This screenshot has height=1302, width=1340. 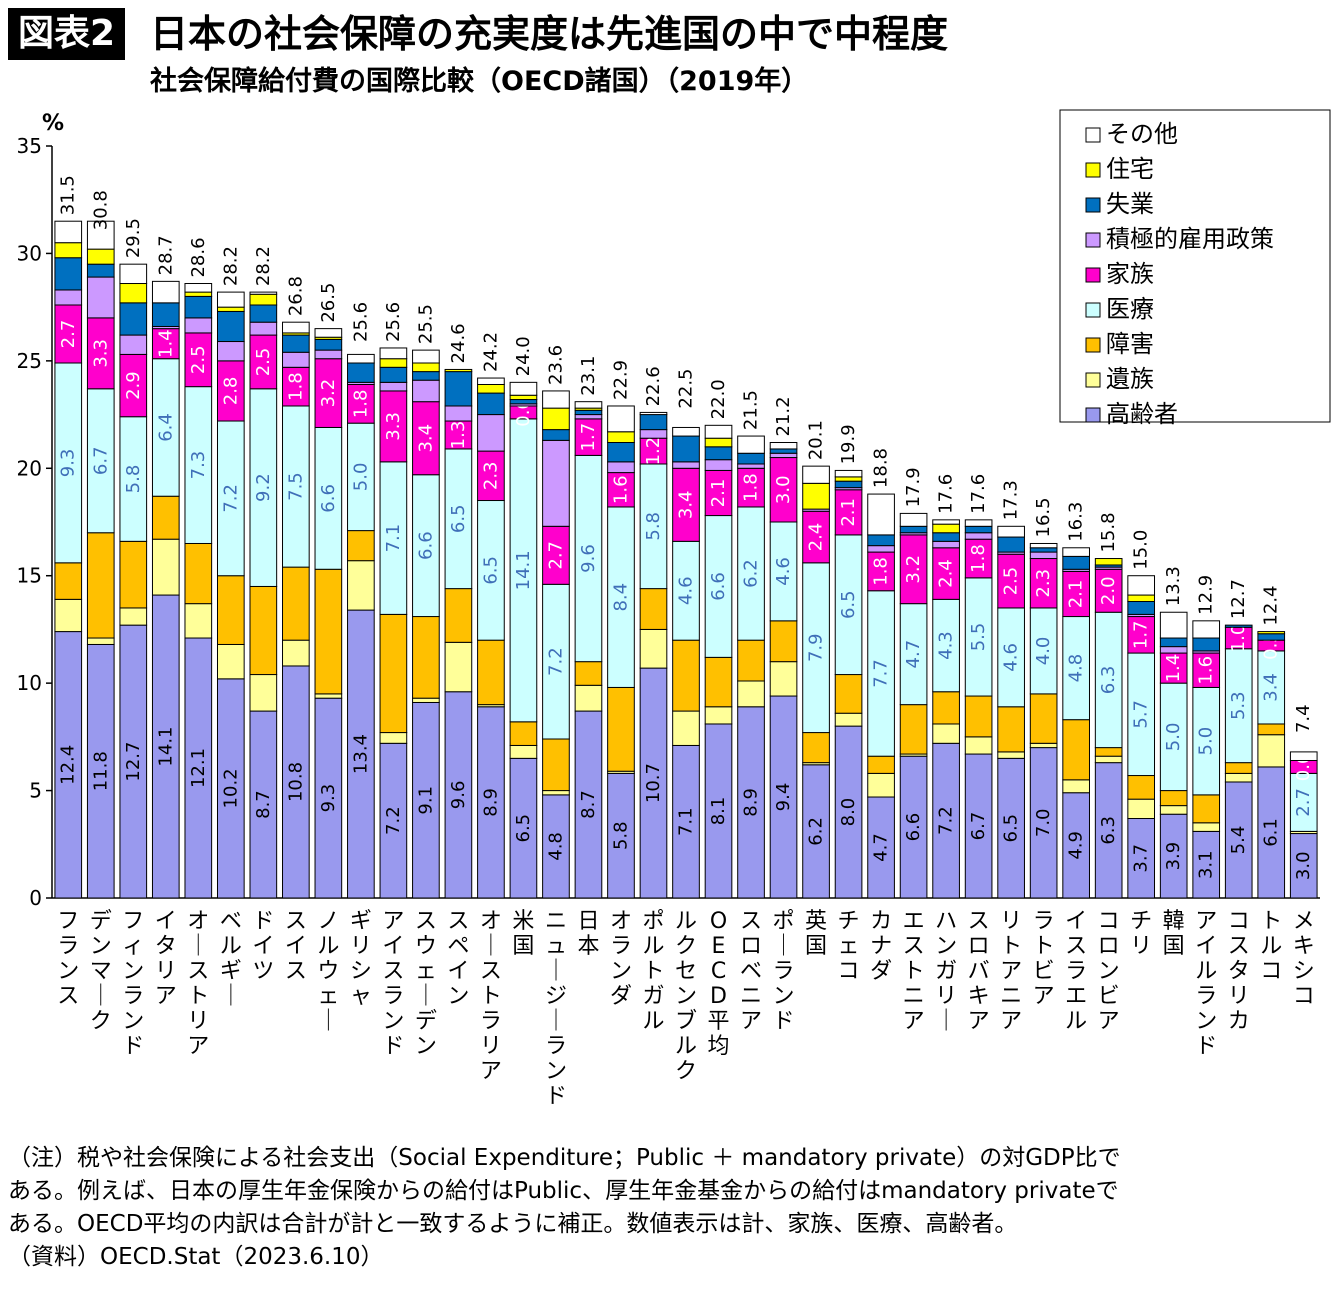 I want to click on x-category-label: スロベニア, so click(x=751, y=971).